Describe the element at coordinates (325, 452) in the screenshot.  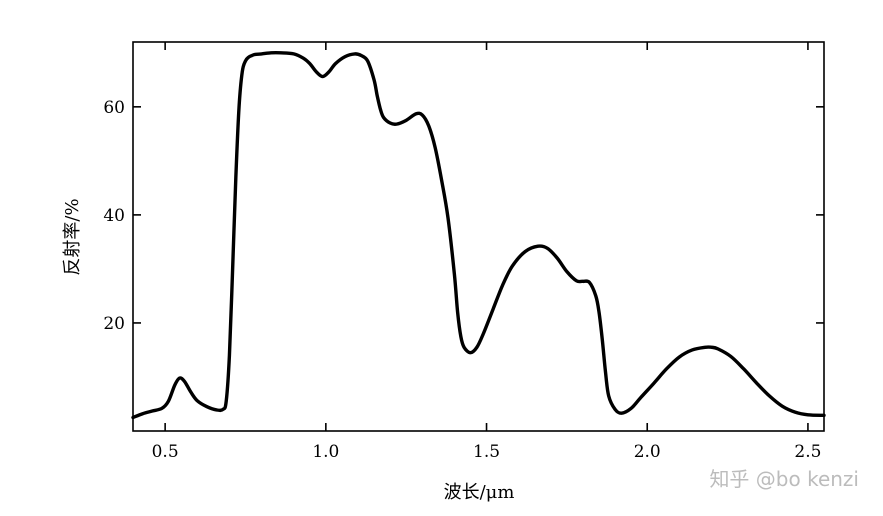
I see `x-tick-label: 1.0` at that location.